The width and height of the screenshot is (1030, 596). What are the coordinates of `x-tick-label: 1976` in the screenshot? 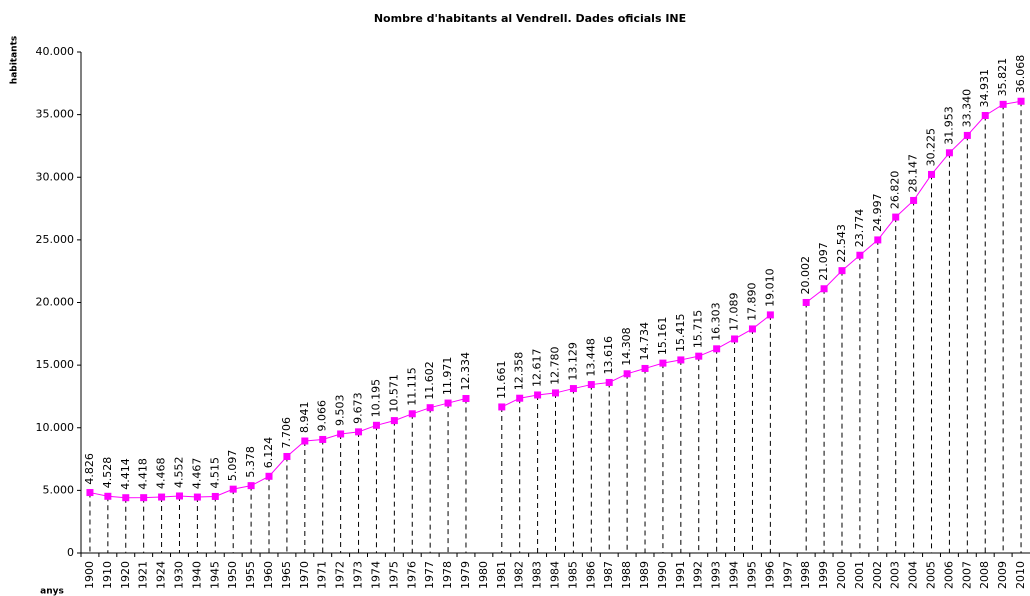 It's located at (411, 575).